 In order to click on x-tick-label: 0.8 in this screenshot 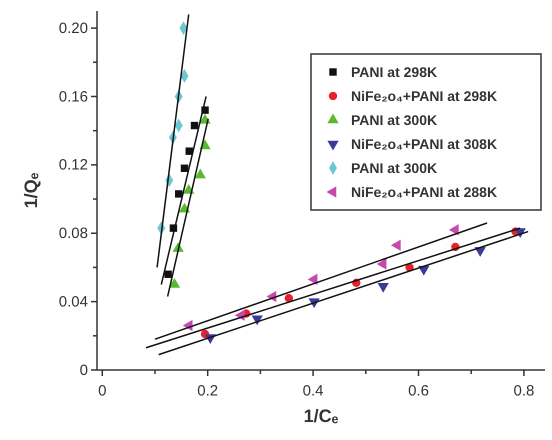, I will do `click(523, 391)`.